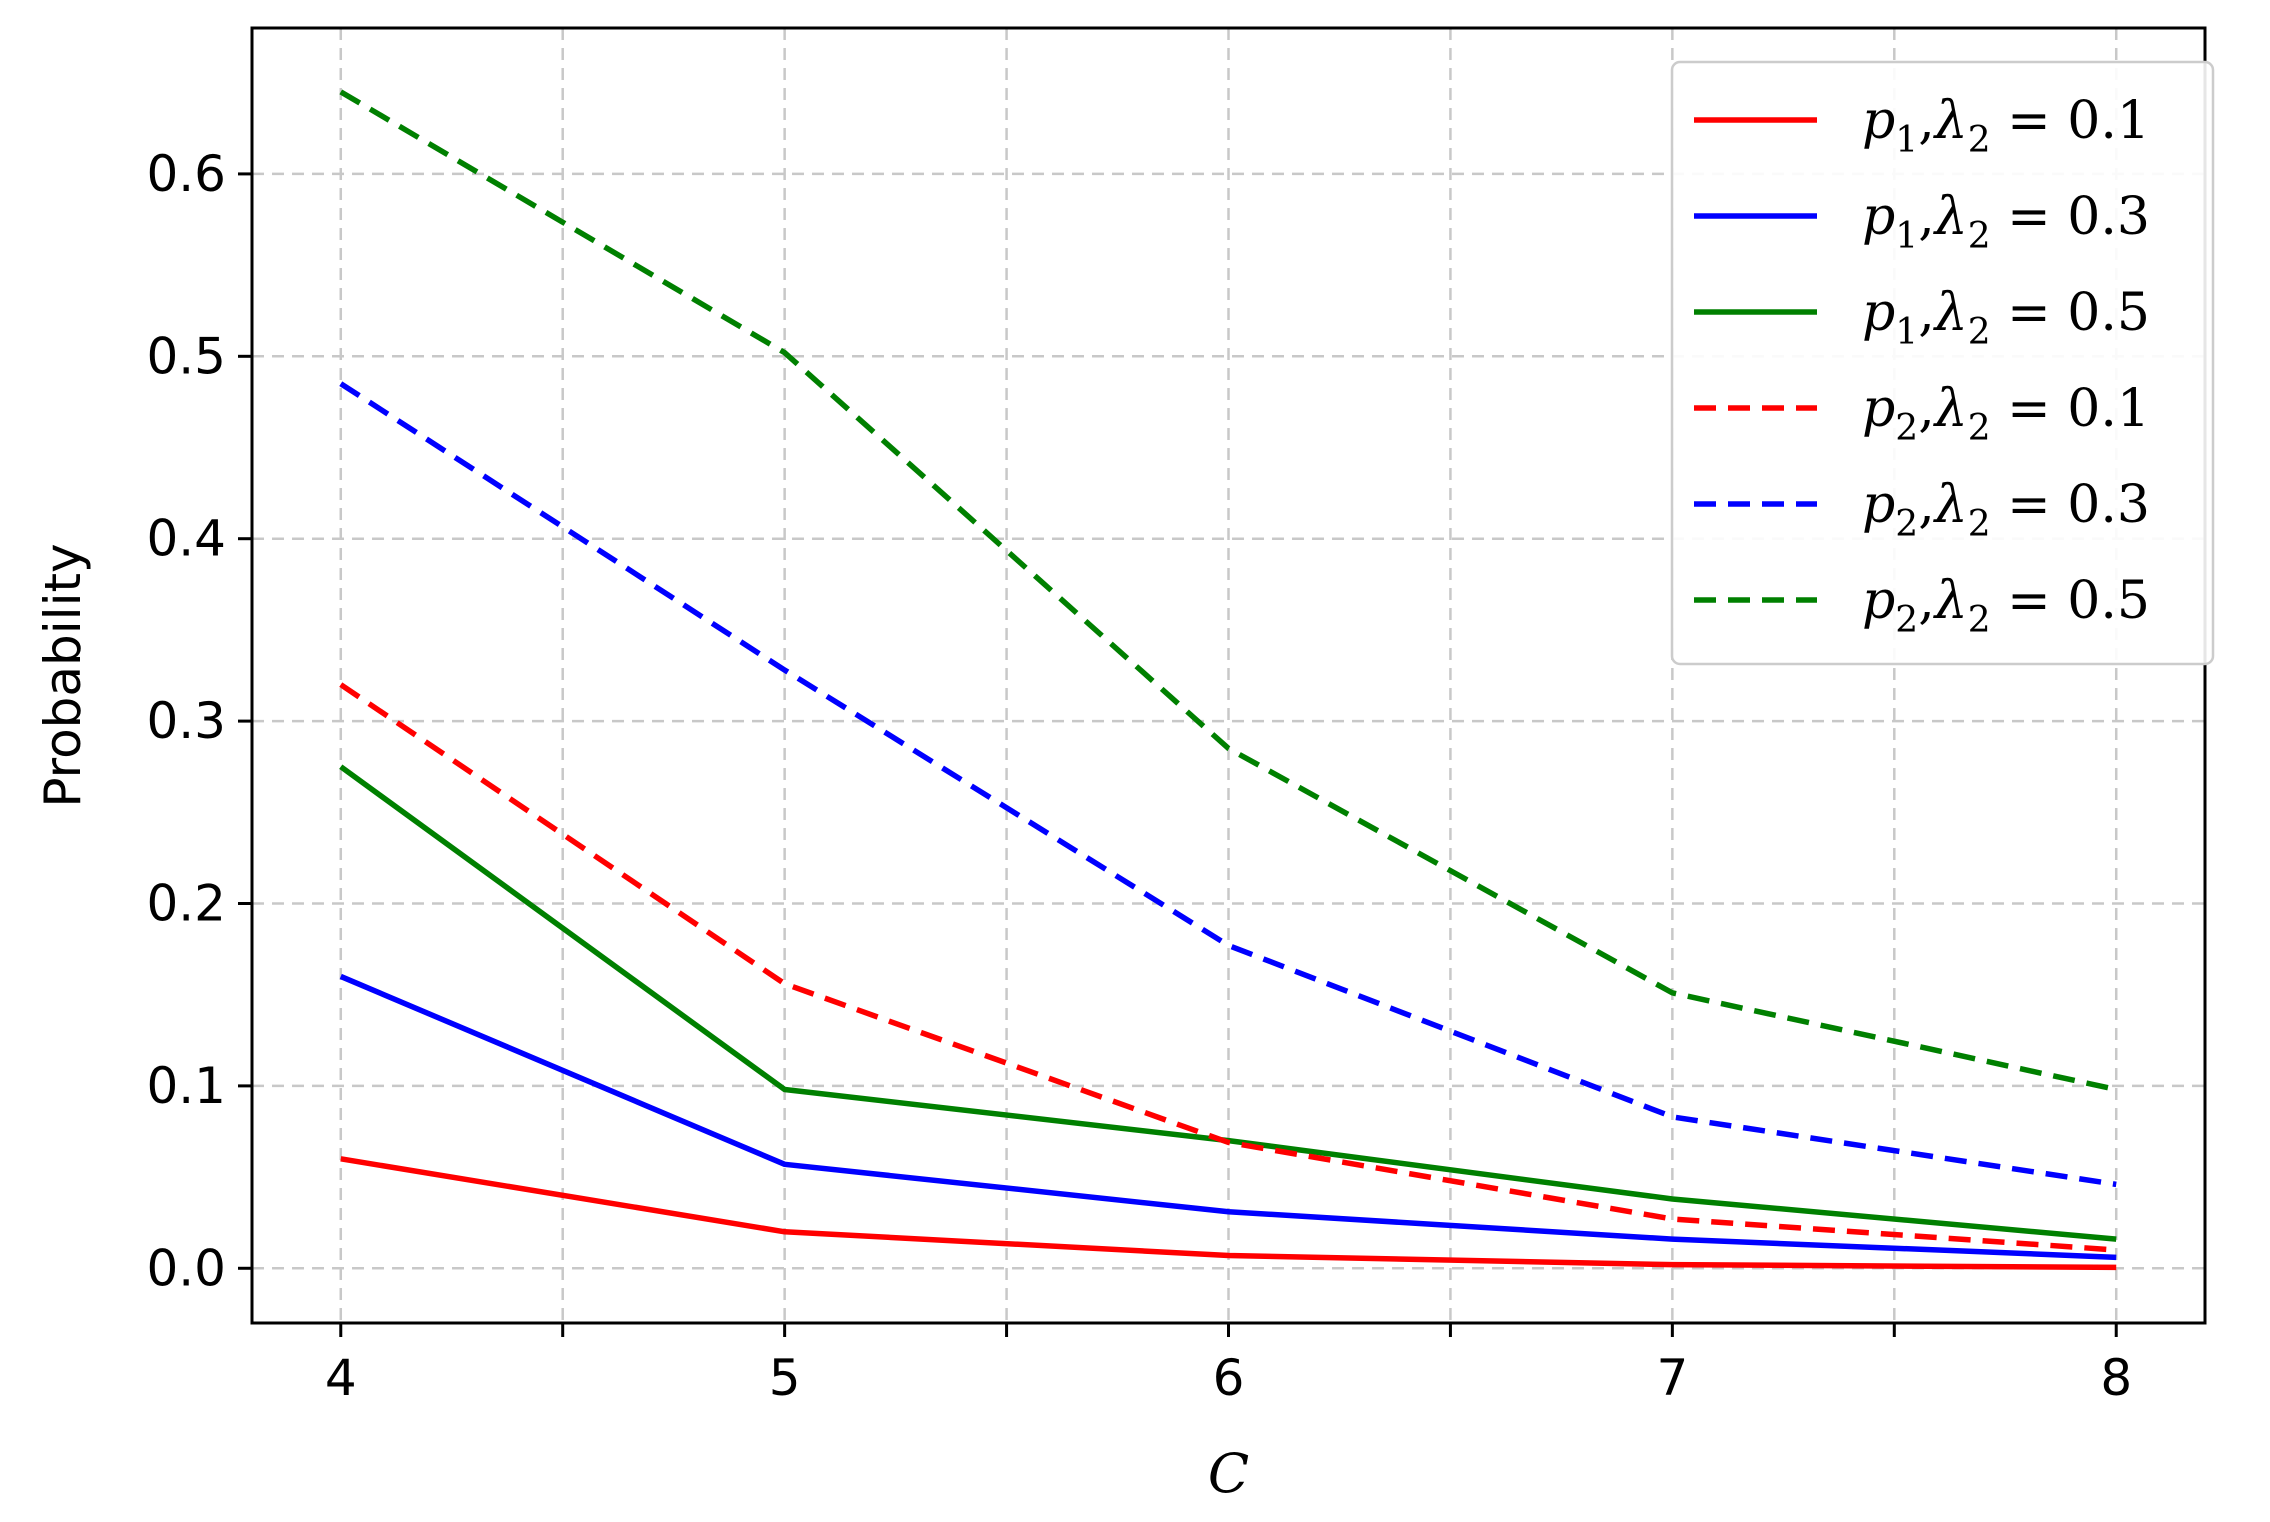  What do you see at coordinates (63, 675) in the screenshot?
I see `y-axis-label: Probability` at bounding box center [63, 675].